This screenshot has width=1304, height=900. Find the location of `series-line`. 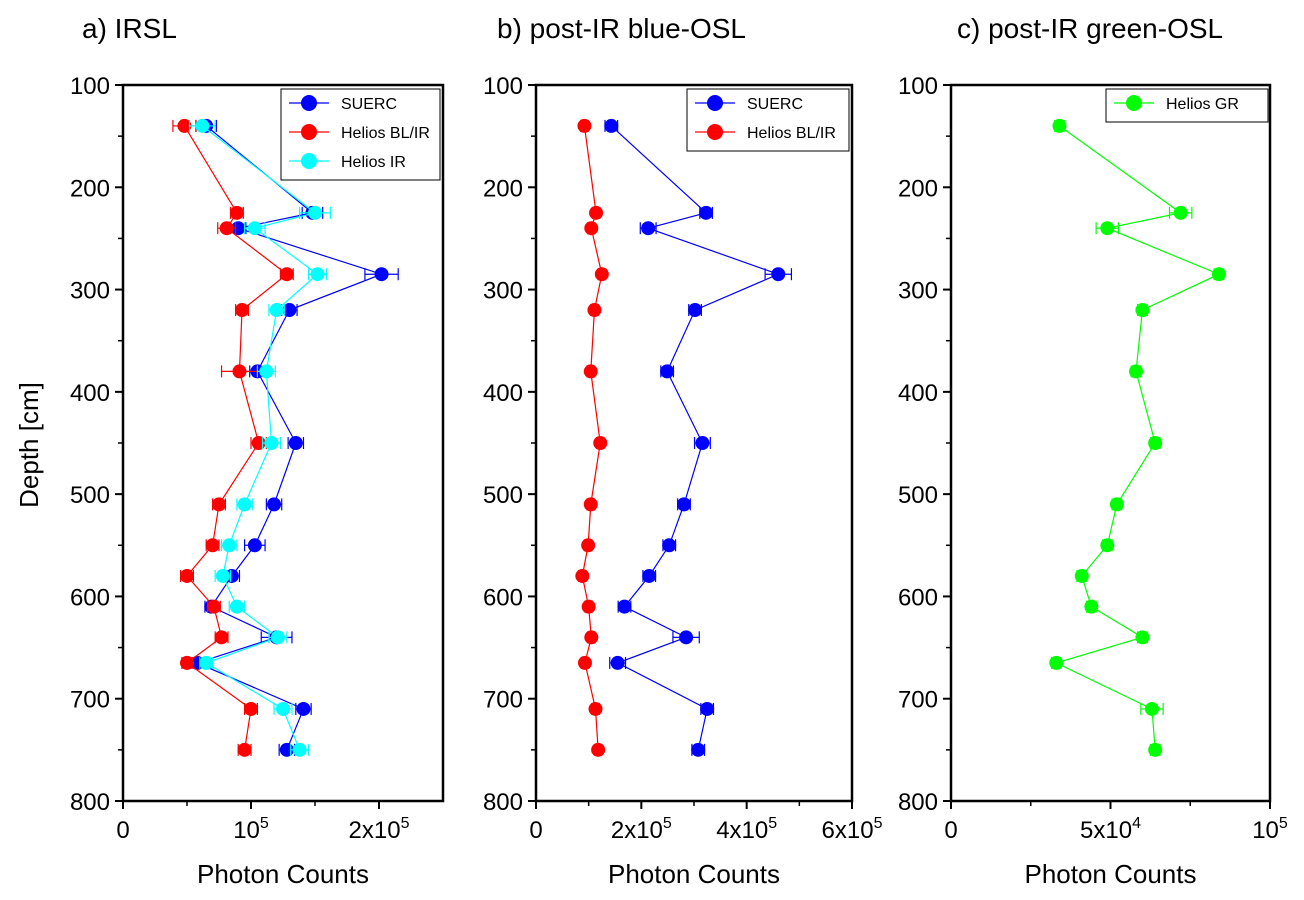

series-line is located at coordinates (1137, 437).